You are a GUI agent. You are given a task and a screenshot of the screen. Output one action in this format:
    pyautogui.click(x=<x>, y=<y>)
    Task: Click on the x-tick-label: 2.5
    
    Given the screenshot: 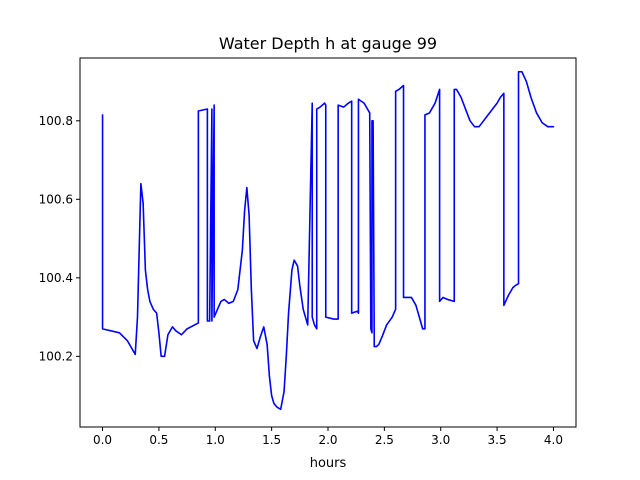 What is the action you would take?
    pyautogui.click(x=384, y=440)
    